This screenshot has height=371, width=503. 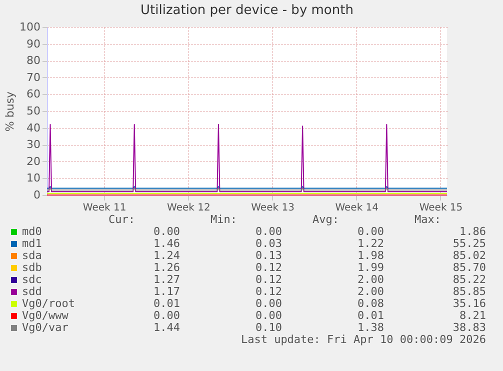 What do you see at coordinates (371, 267) in the screenshot?
I see `text: 1.99` at bounding box center [371, 267].